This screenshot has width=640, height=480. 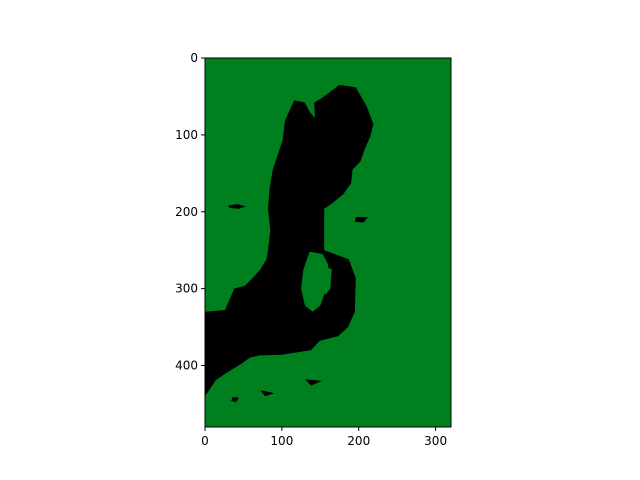 I want to click on x-tick-label: 300, so click(x=435, y=441).